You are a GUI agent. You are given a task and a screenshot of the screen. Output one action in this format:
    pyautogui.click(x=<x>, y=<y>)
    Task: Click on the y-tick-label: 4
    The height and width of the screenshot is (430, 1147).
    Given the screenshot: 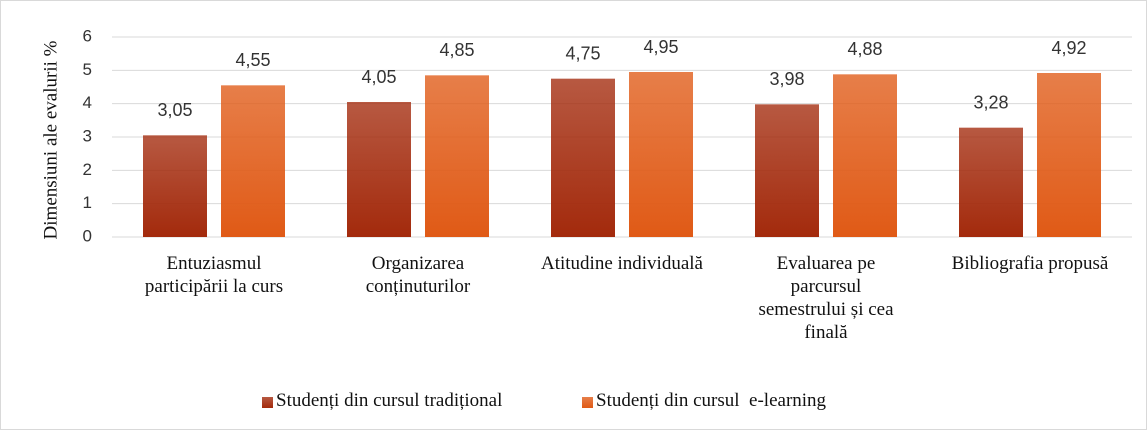 What is the action you would take?
    pyautogui.click(x=87, y=102)
    